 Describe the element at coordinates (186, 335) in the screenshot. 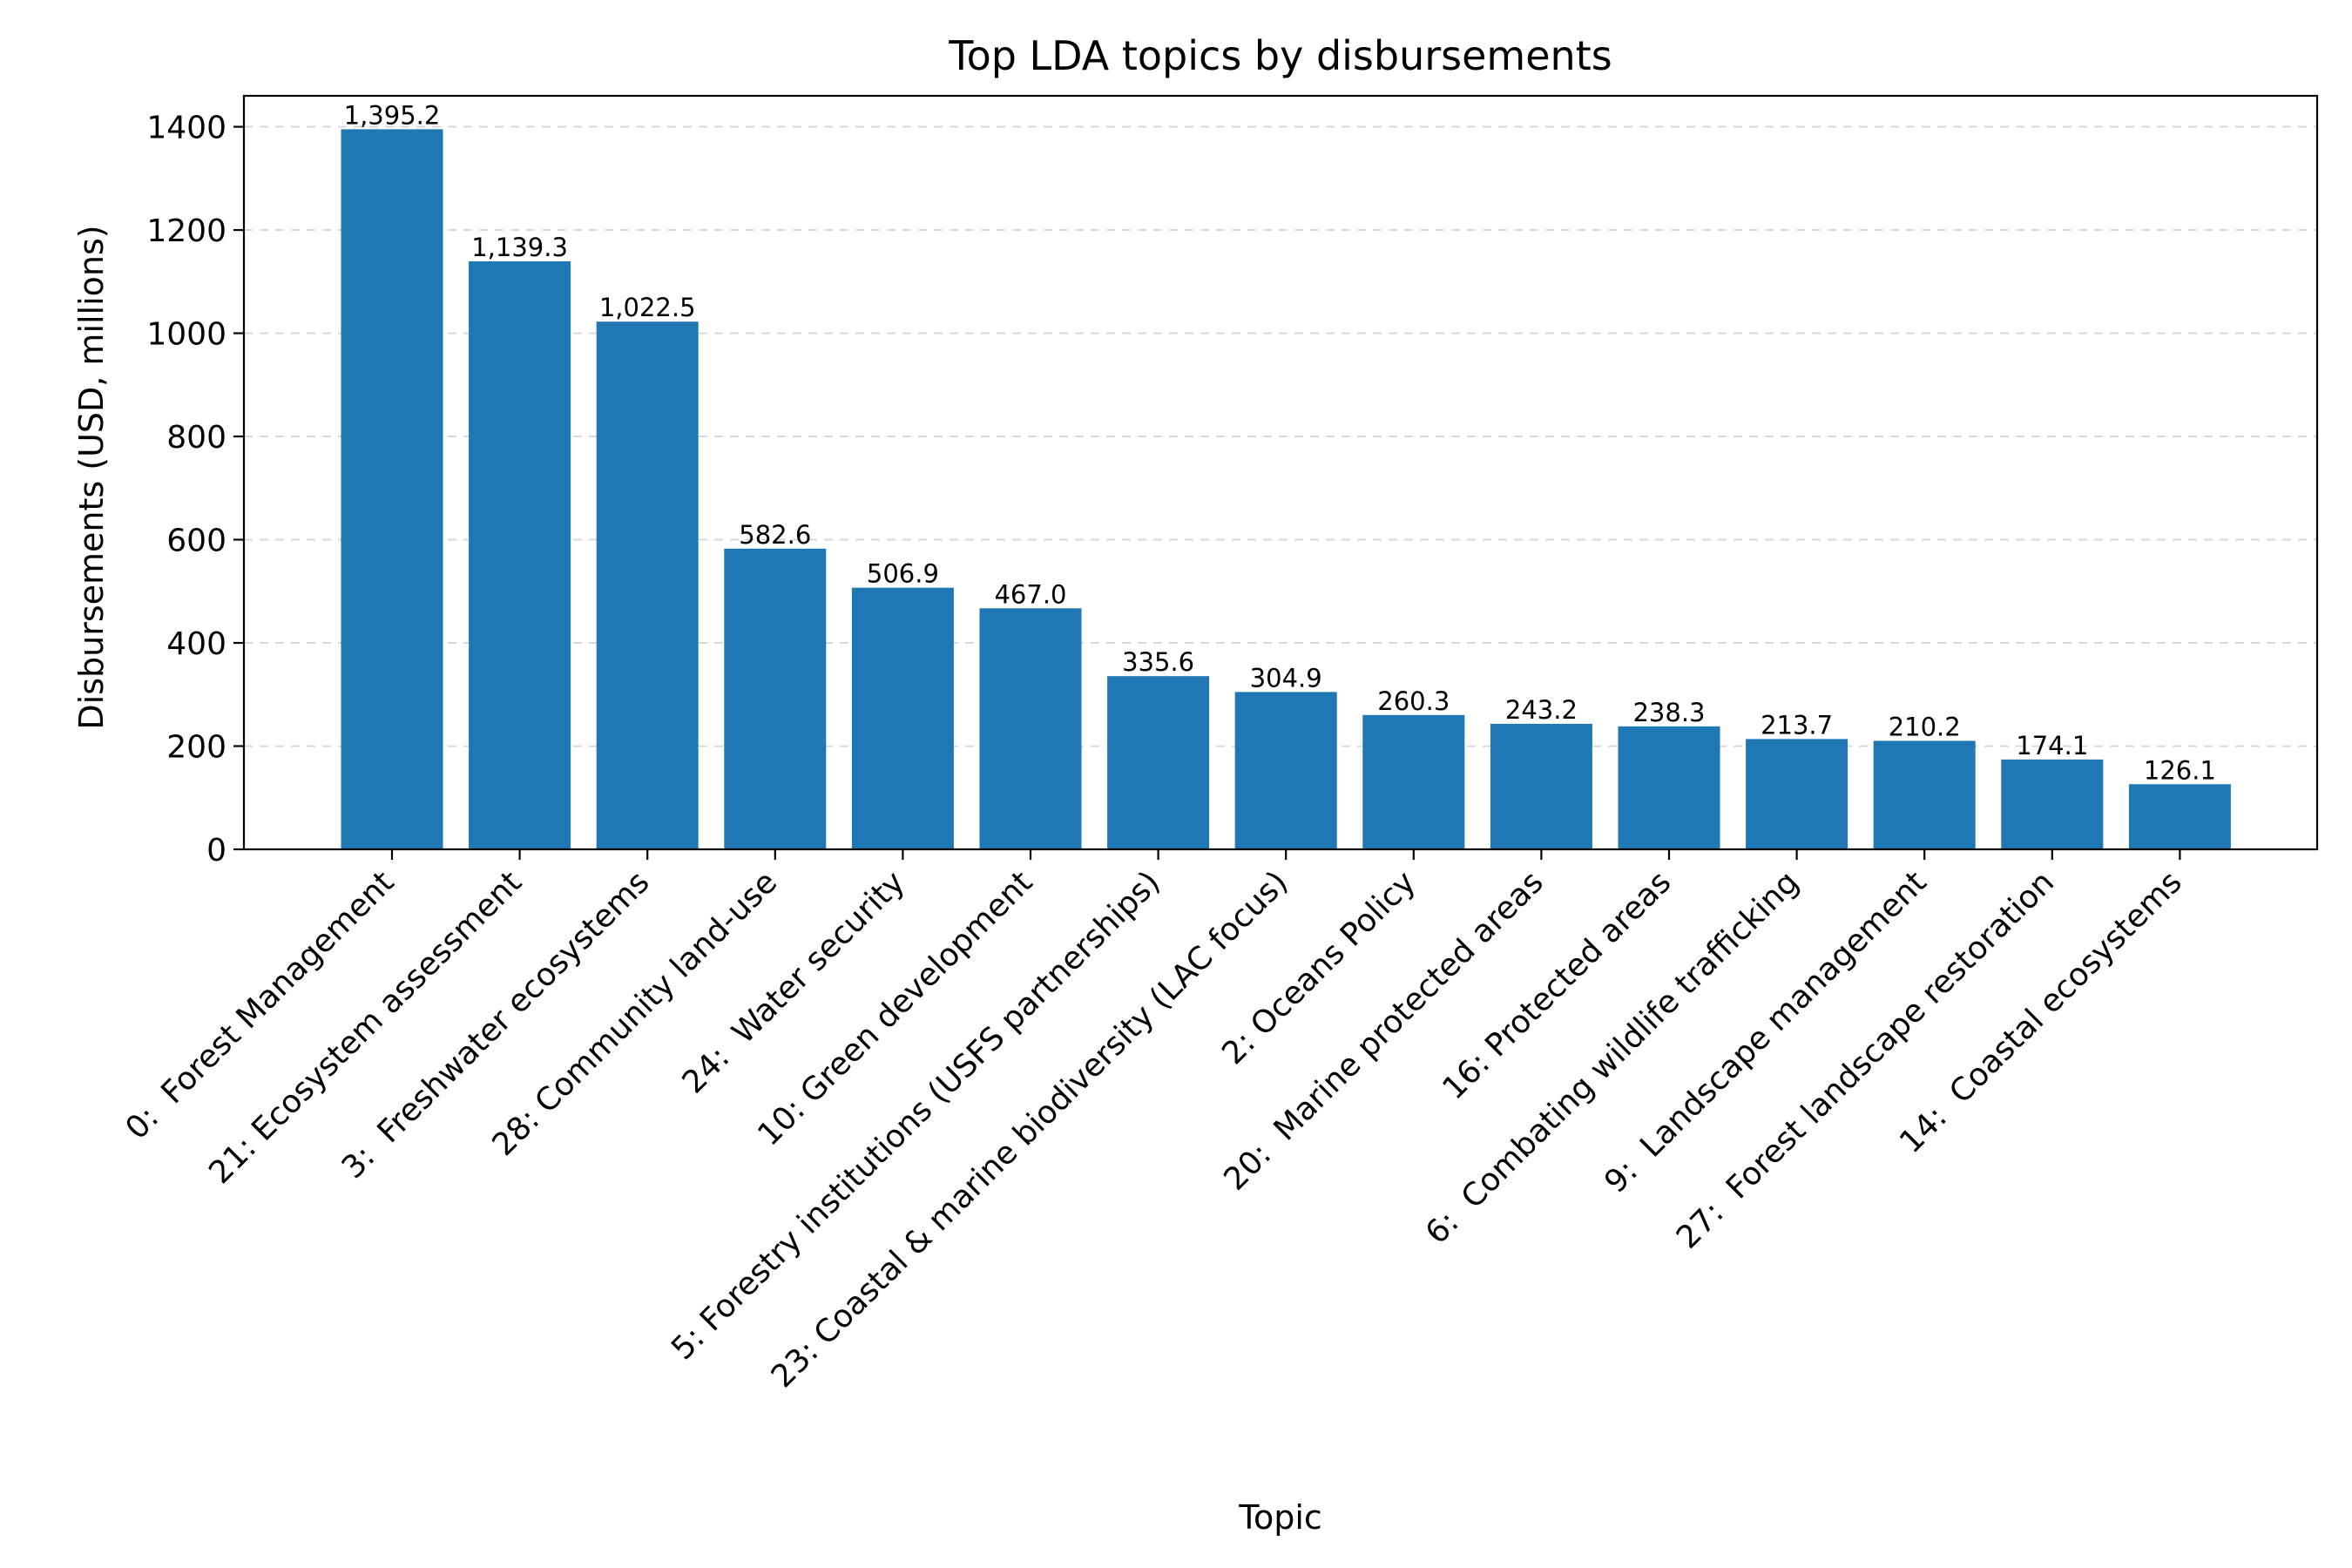

I see `y-tick-label: 1000` at that location.